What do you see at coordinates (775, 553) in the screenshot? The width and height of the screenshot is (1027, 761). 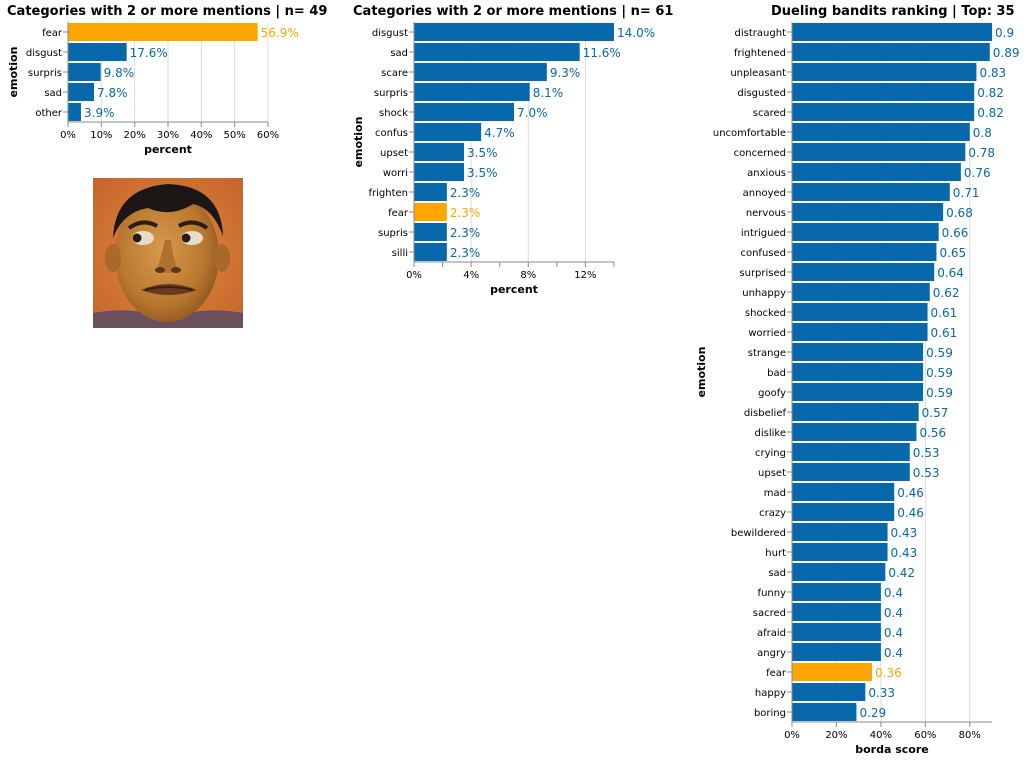 I see `y-tick-label: hurt` at bounding box center [775, 553].